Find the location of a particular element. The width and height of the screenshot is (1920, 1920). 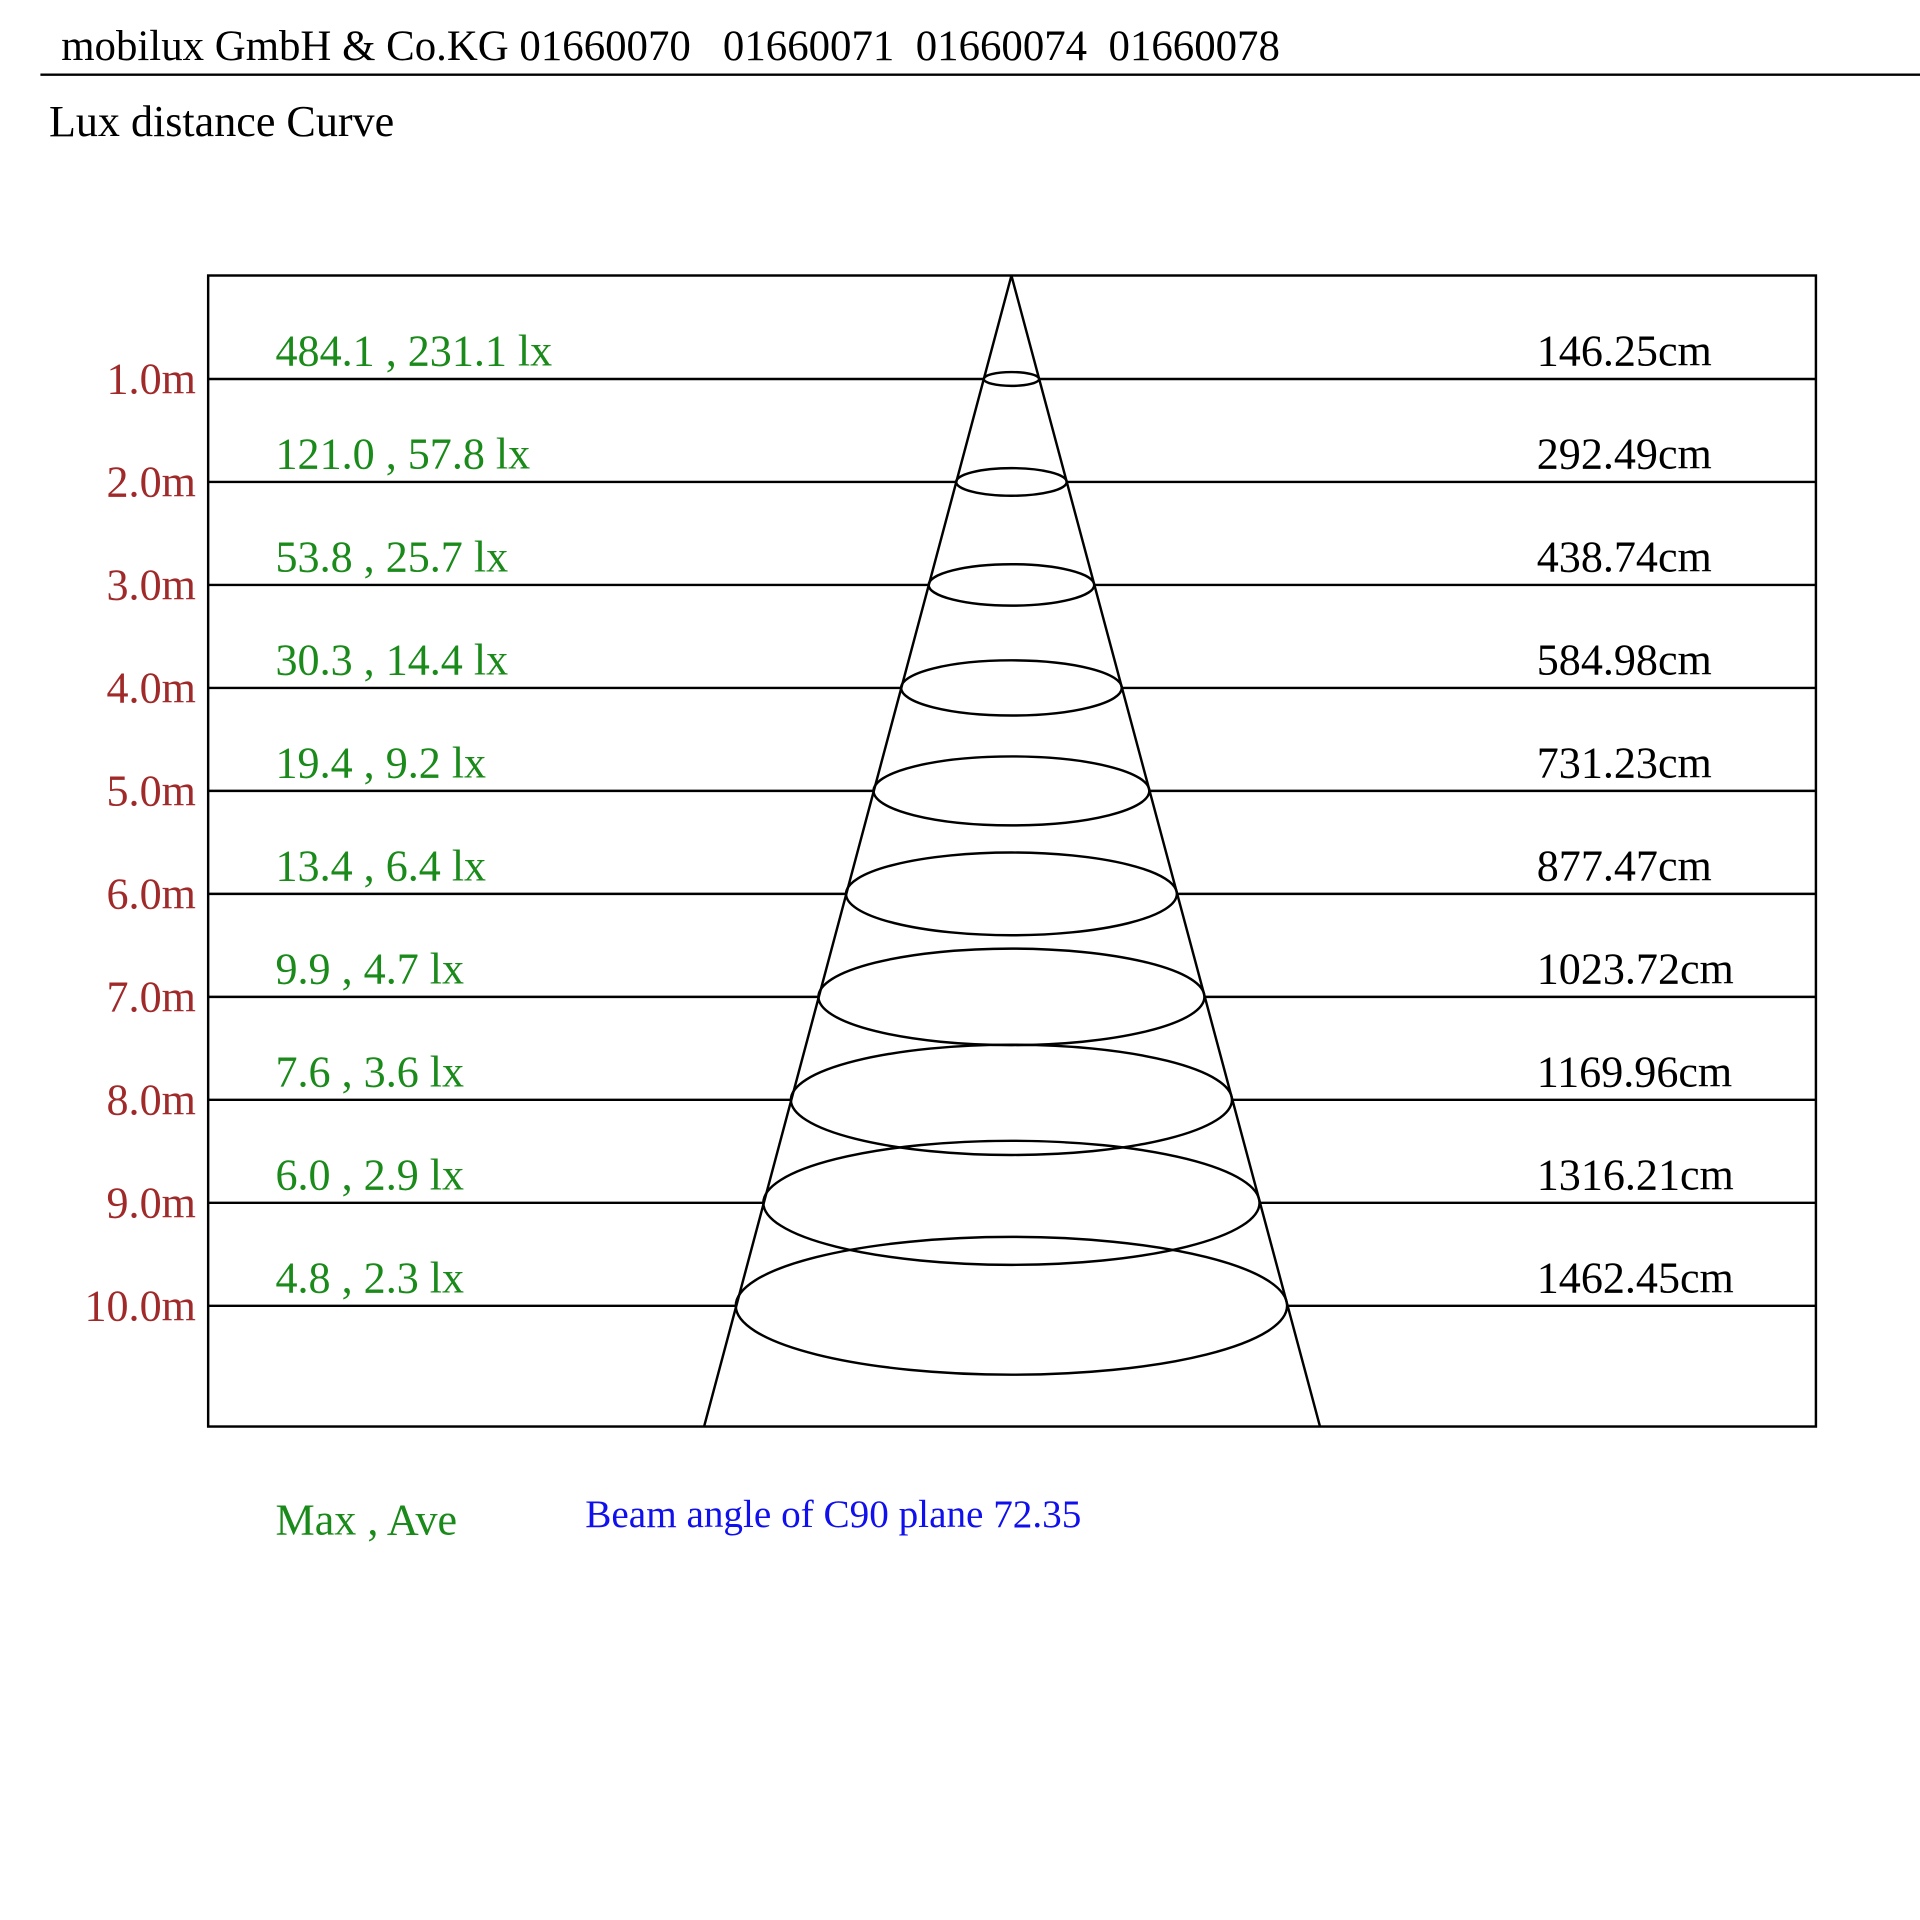

distance-label: 5.0m is located at coordinates (151, 791).